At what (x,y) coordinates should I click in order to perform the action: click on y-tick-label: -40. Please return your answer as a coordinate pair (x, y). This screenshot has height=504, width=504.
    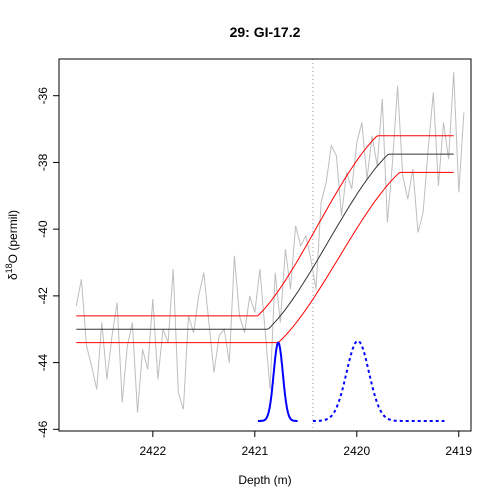
    Looking at the image, I should click on (43, 229).